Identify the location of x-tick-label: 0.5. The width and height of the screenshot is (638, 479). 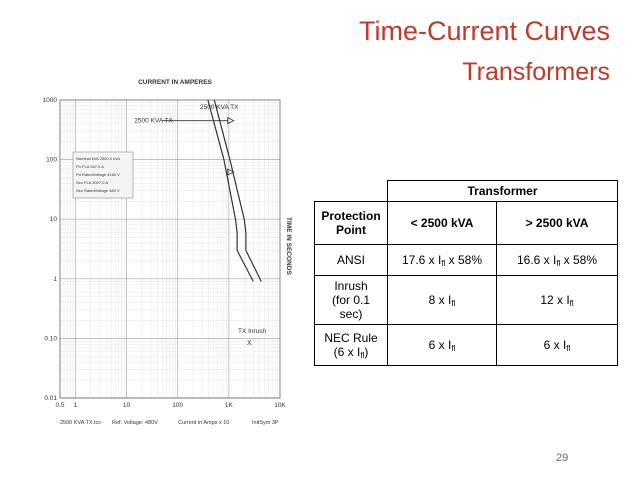
(59, 405).